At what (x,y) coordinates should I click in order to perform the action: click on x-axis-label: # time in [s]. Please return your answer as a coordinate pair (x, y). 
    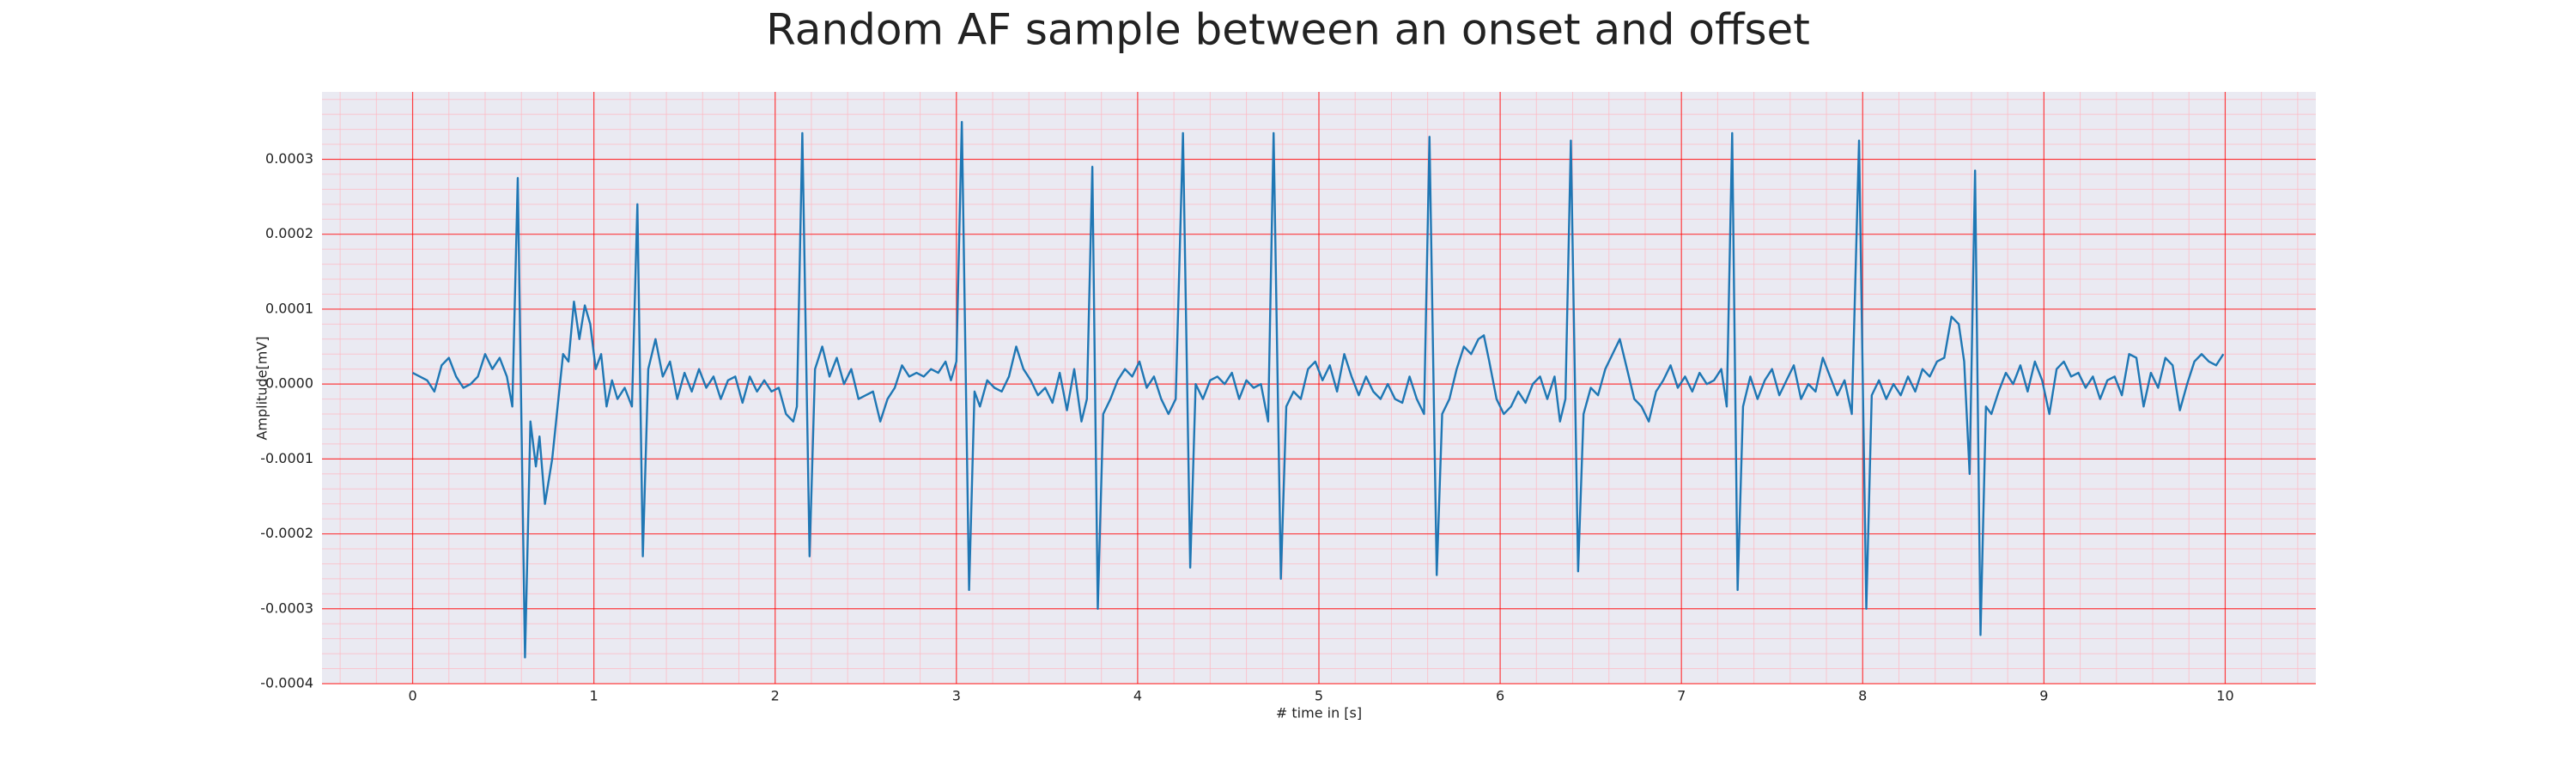
    Looking at the image, I should click on (1319, 713).